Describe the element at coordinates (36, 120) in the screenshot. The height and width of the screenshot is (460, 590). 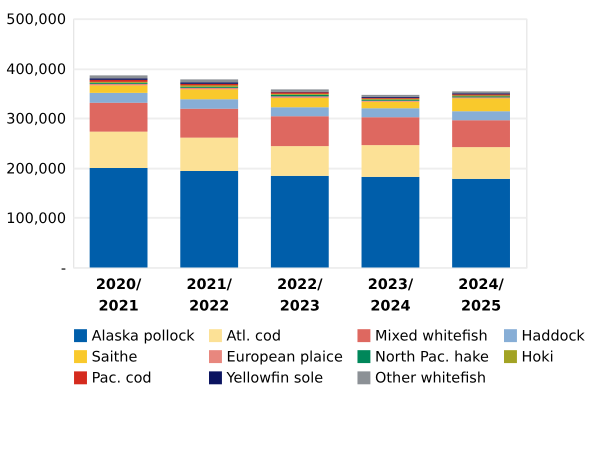
I see `y-tick-label: 300,000` at that location.